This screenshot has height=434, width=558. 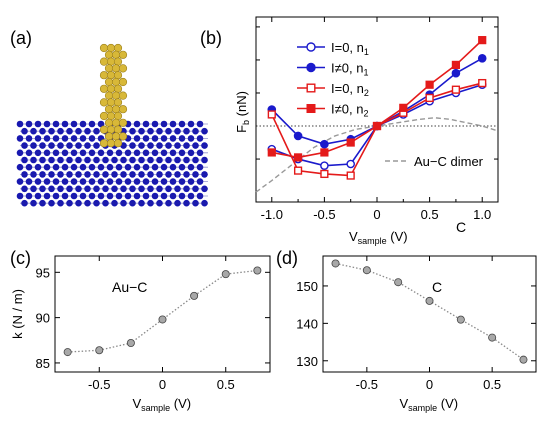 What do you see at coordinates (129, 287) in the screenshot?
I see `panel-annotation: Au−C` at bounding box center [129, 287].